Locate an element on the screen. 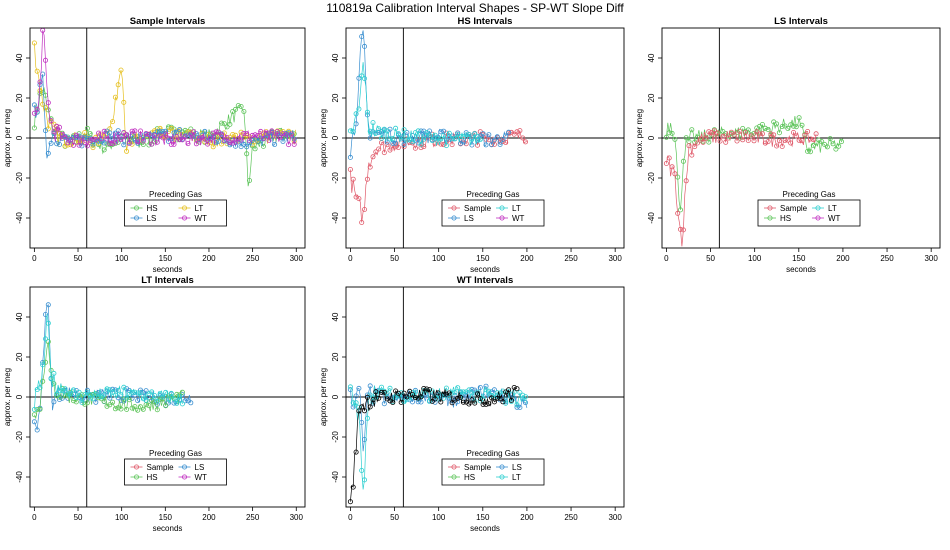 The width and height of the screenshot is (950, 550). panel-title: LT Intervals is located at coordinates (167, 280).